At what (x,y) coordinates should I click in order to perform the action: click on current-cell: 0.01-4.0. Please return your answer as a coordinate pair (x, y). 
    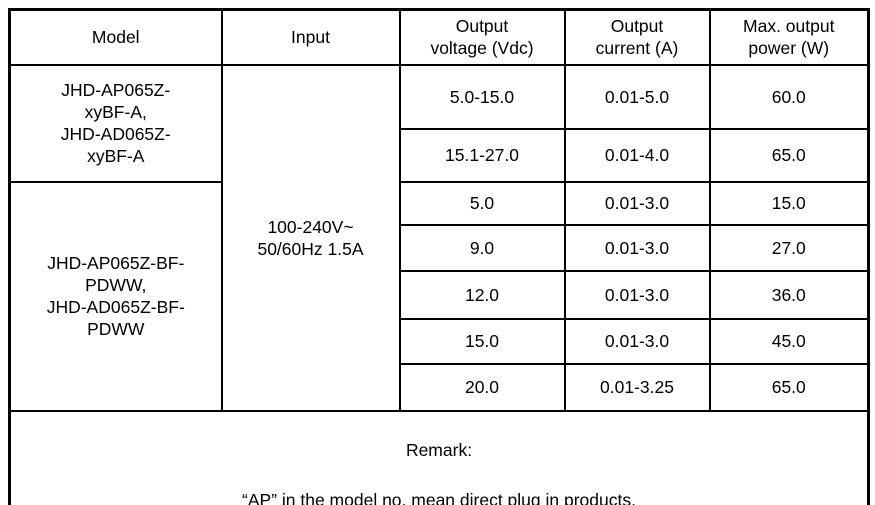
    Looking at the image, I should click on (637, 155).